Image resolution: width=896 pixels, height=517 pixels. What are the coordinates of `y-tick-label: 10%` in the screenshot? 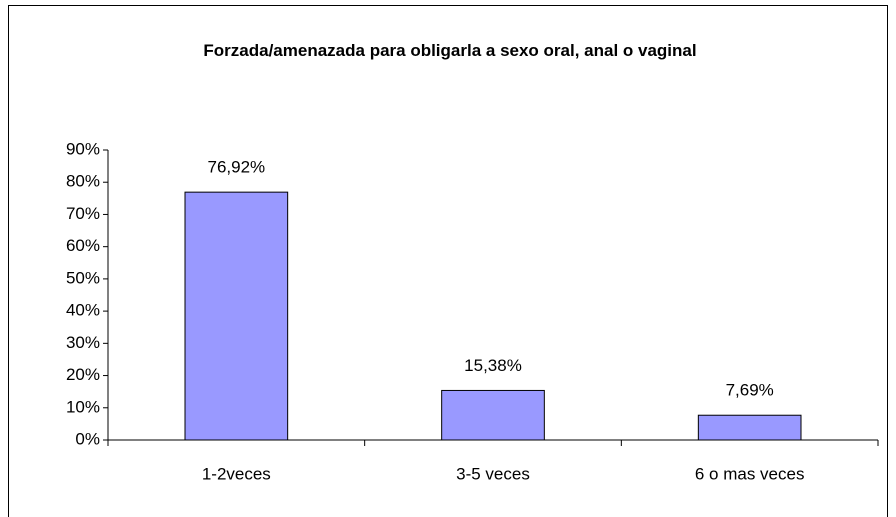 It's located at (83, 406).